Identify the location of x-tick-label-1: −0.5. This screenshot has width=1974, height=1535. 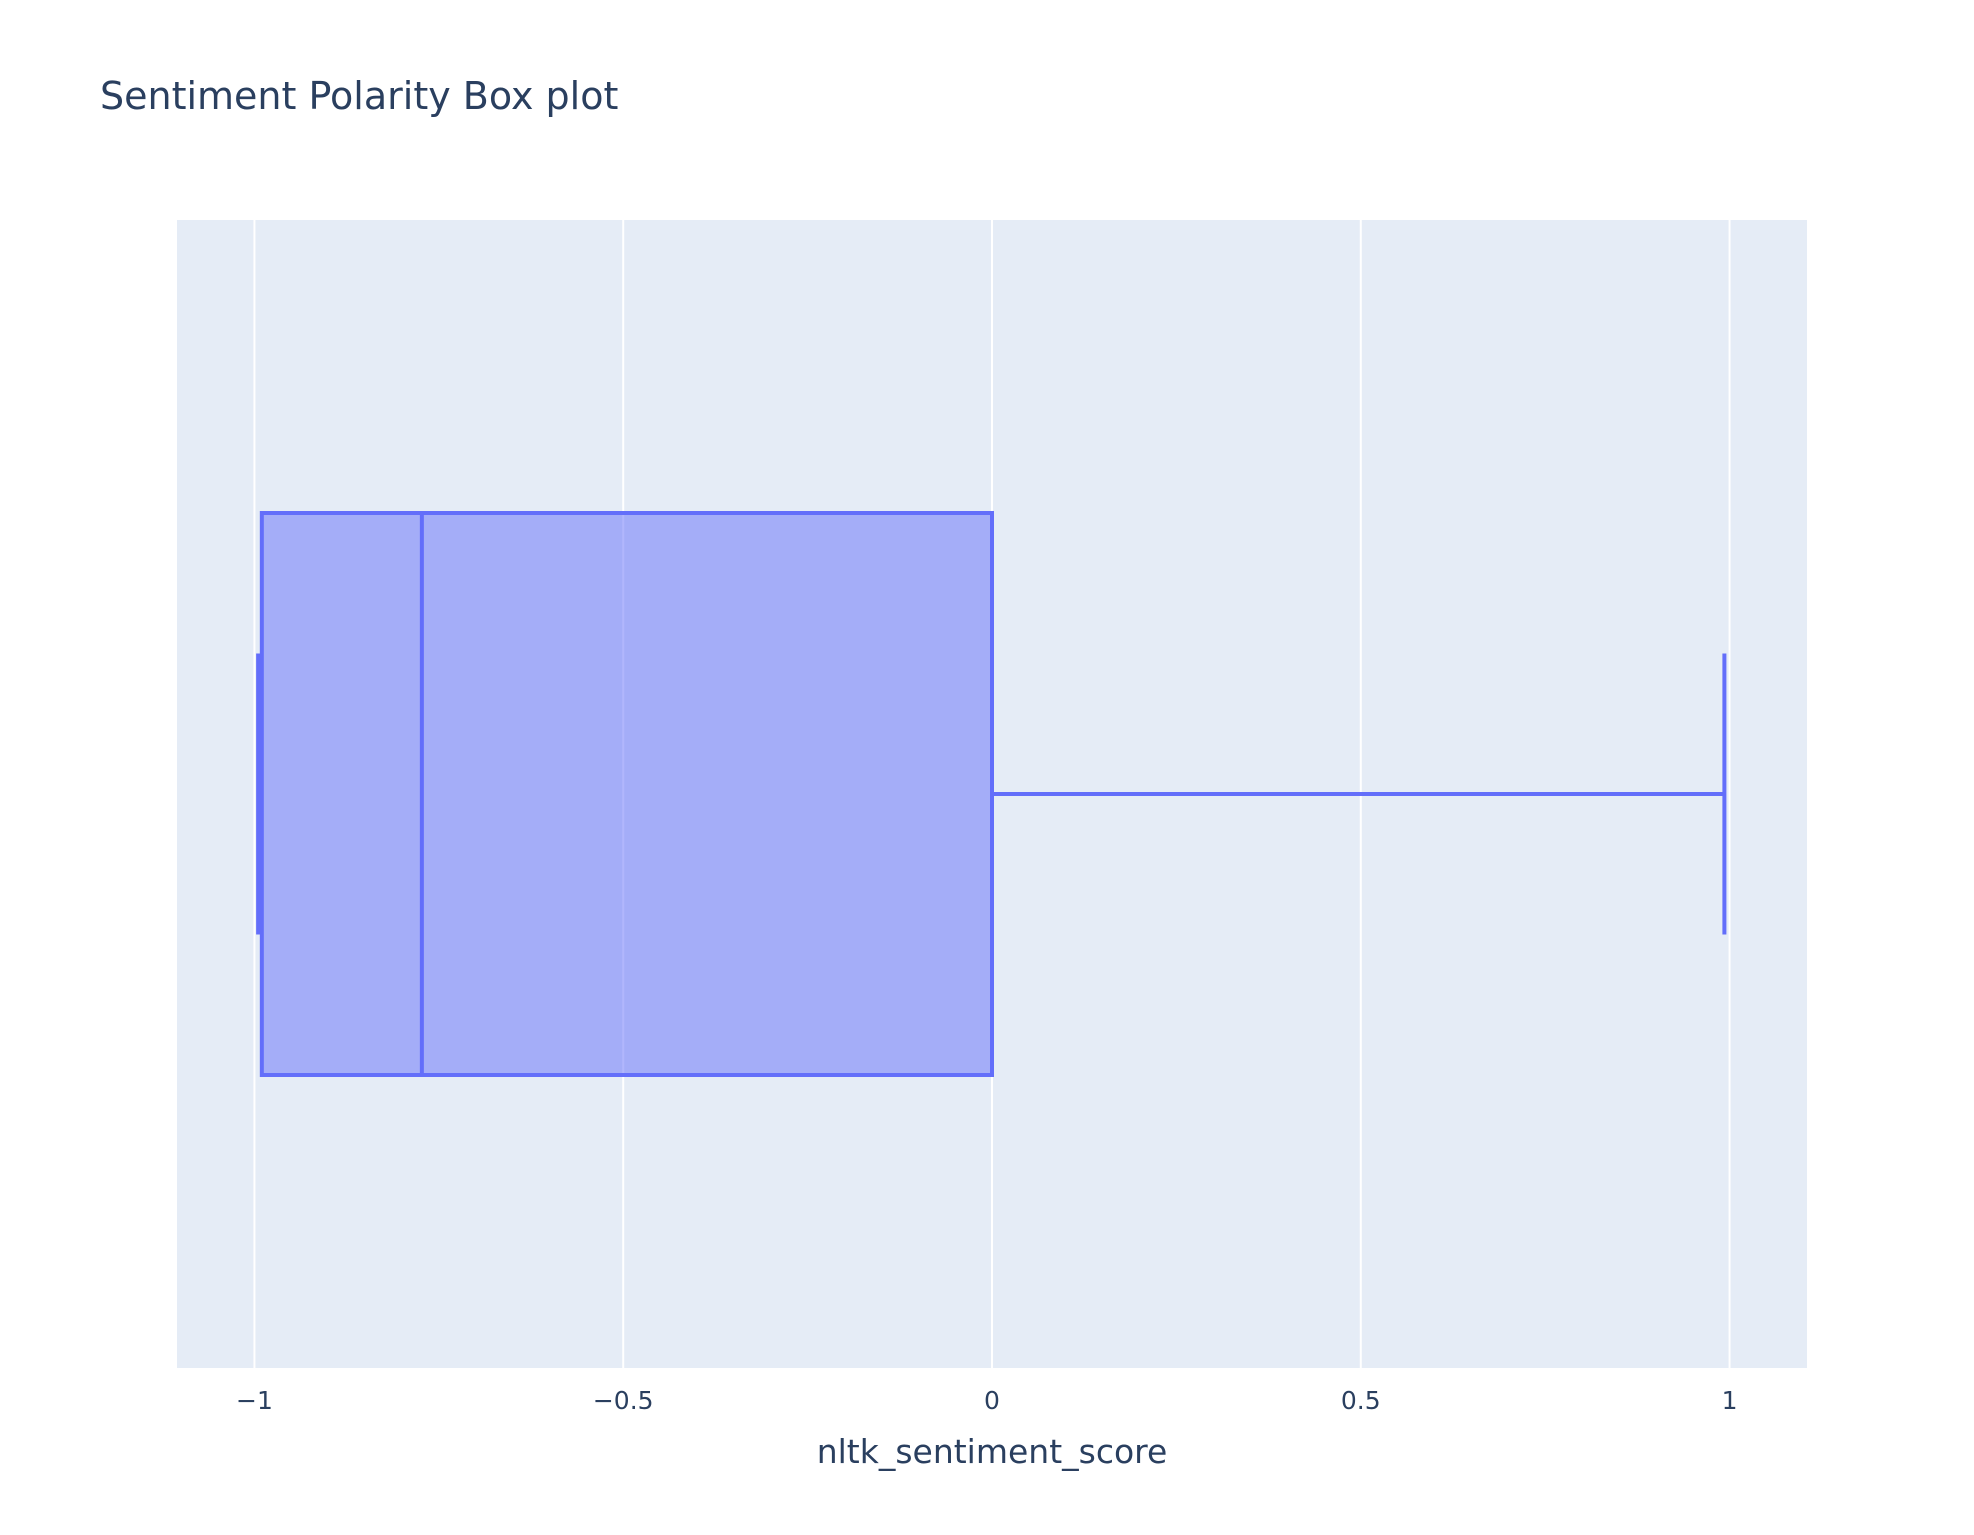
(623, 1400).